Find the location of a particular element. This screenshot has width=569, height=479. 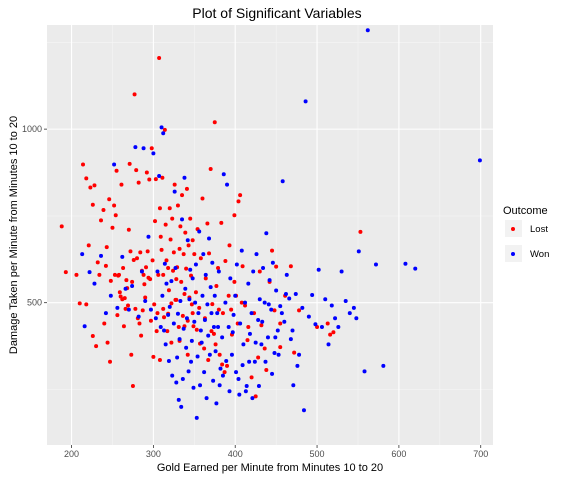

legend-key-won-marker is located at coordinates (513, 254).